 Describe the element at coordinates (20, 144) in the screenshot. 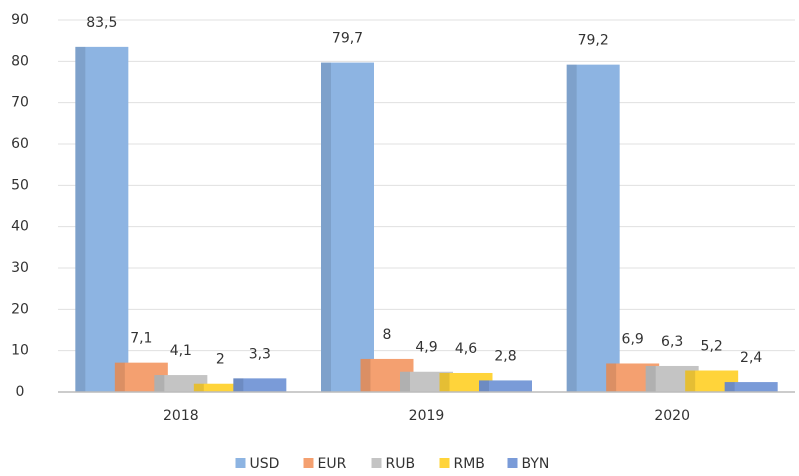

I see `y-tick-label: 60` at that location.